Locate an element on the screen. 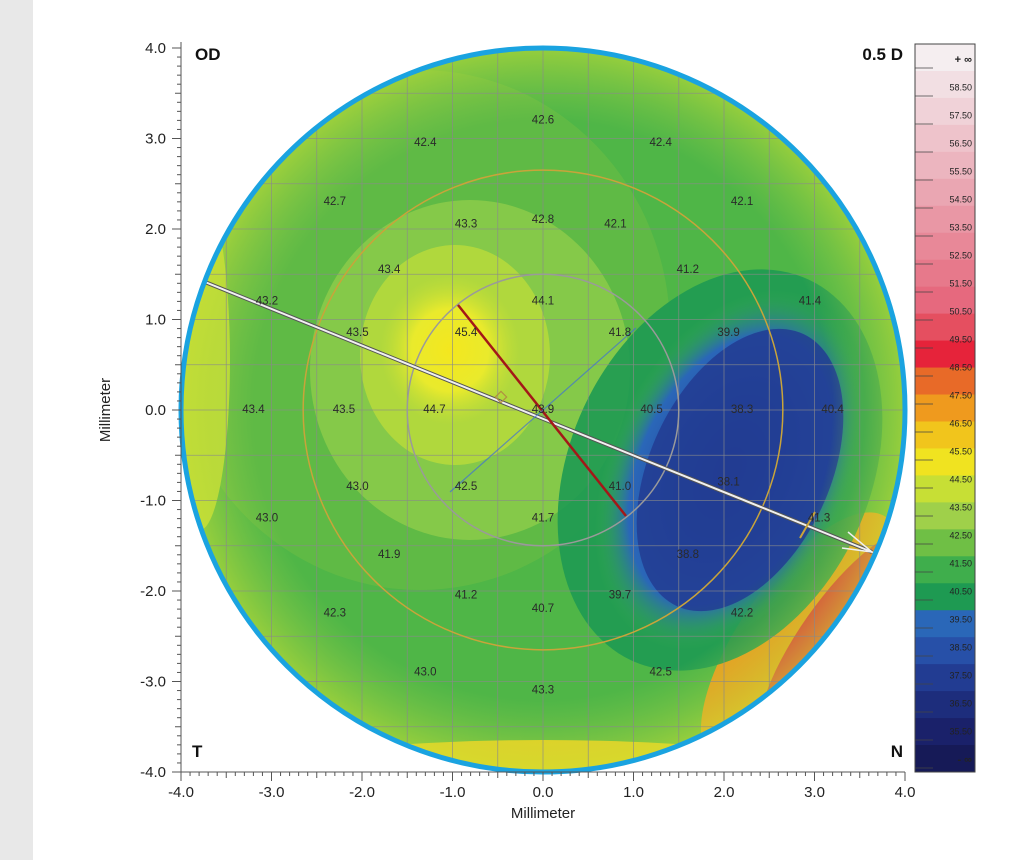 This screenshot has width=1025, height=860. y-tick-label: 1.0 is located at coordinates (155, 320).